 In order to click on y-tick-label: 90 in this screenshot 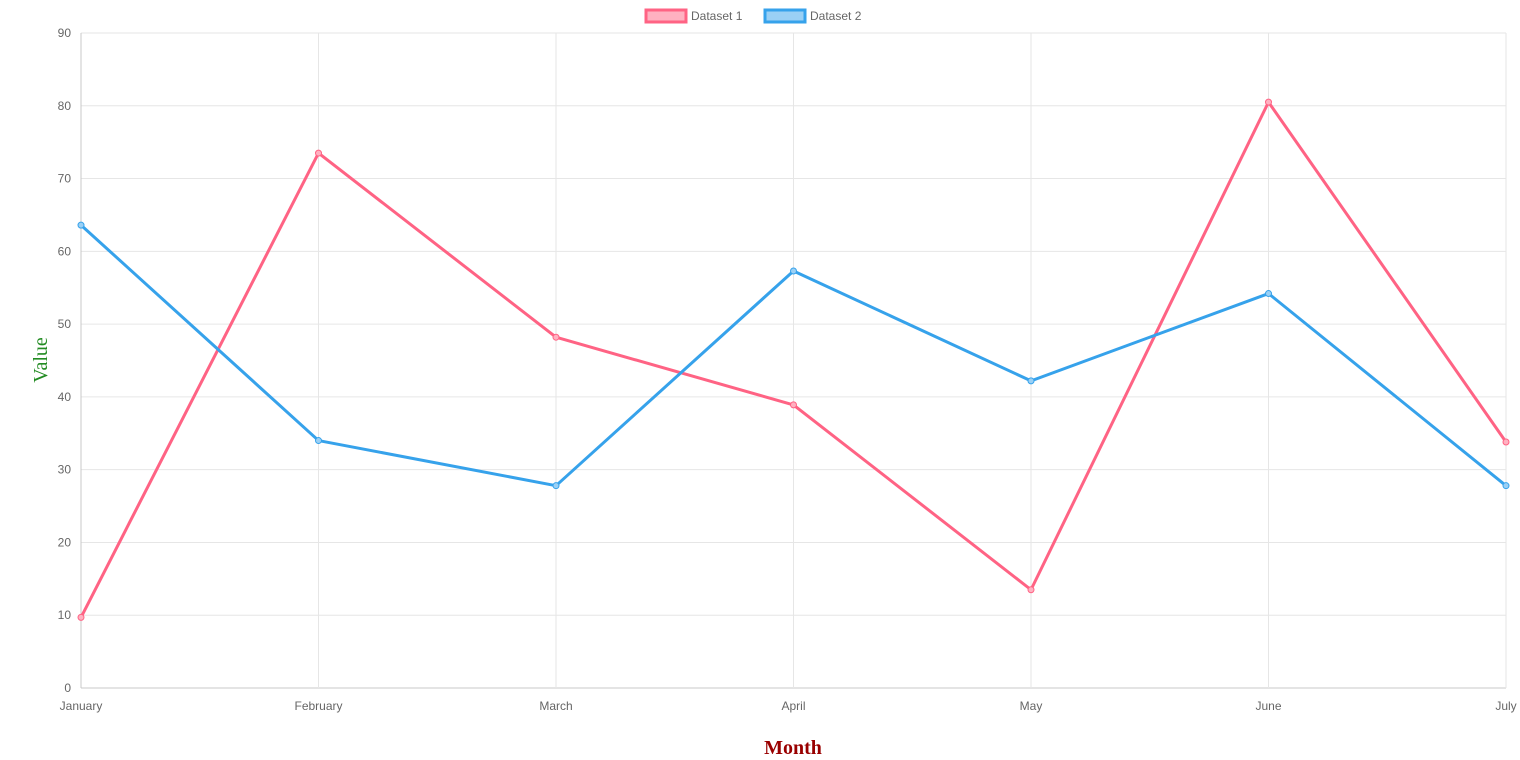, I will do `click(65, 33)`.